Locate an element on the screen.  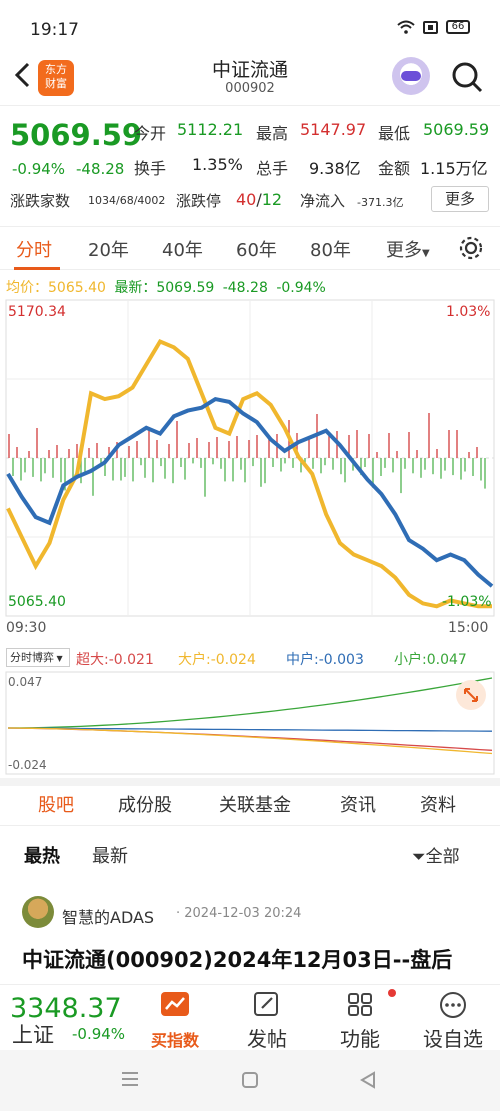
wifi-icon is located at coordinates (406, 27).